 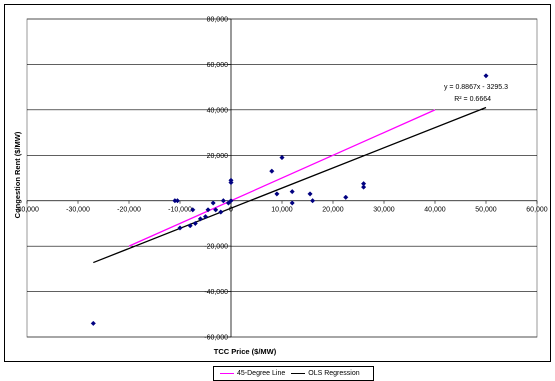 What do you see at coordinates (27, 210) in the screenshot?
I see `x-tick-label-0: -40,000` at bounding box center [27, 210].